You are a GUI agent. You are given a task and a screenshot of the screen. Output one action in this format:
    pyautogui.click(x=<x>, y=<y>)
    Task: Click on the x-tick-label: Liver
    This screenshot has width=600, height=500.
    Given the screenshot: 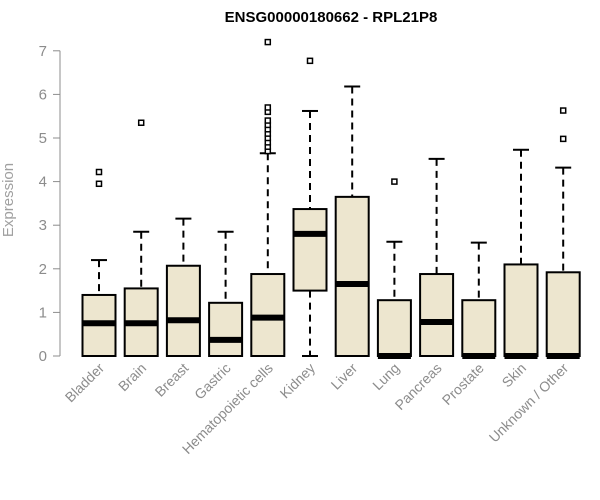 What is the action you would take?
    pyautogui.click(x=344, y=376)
    